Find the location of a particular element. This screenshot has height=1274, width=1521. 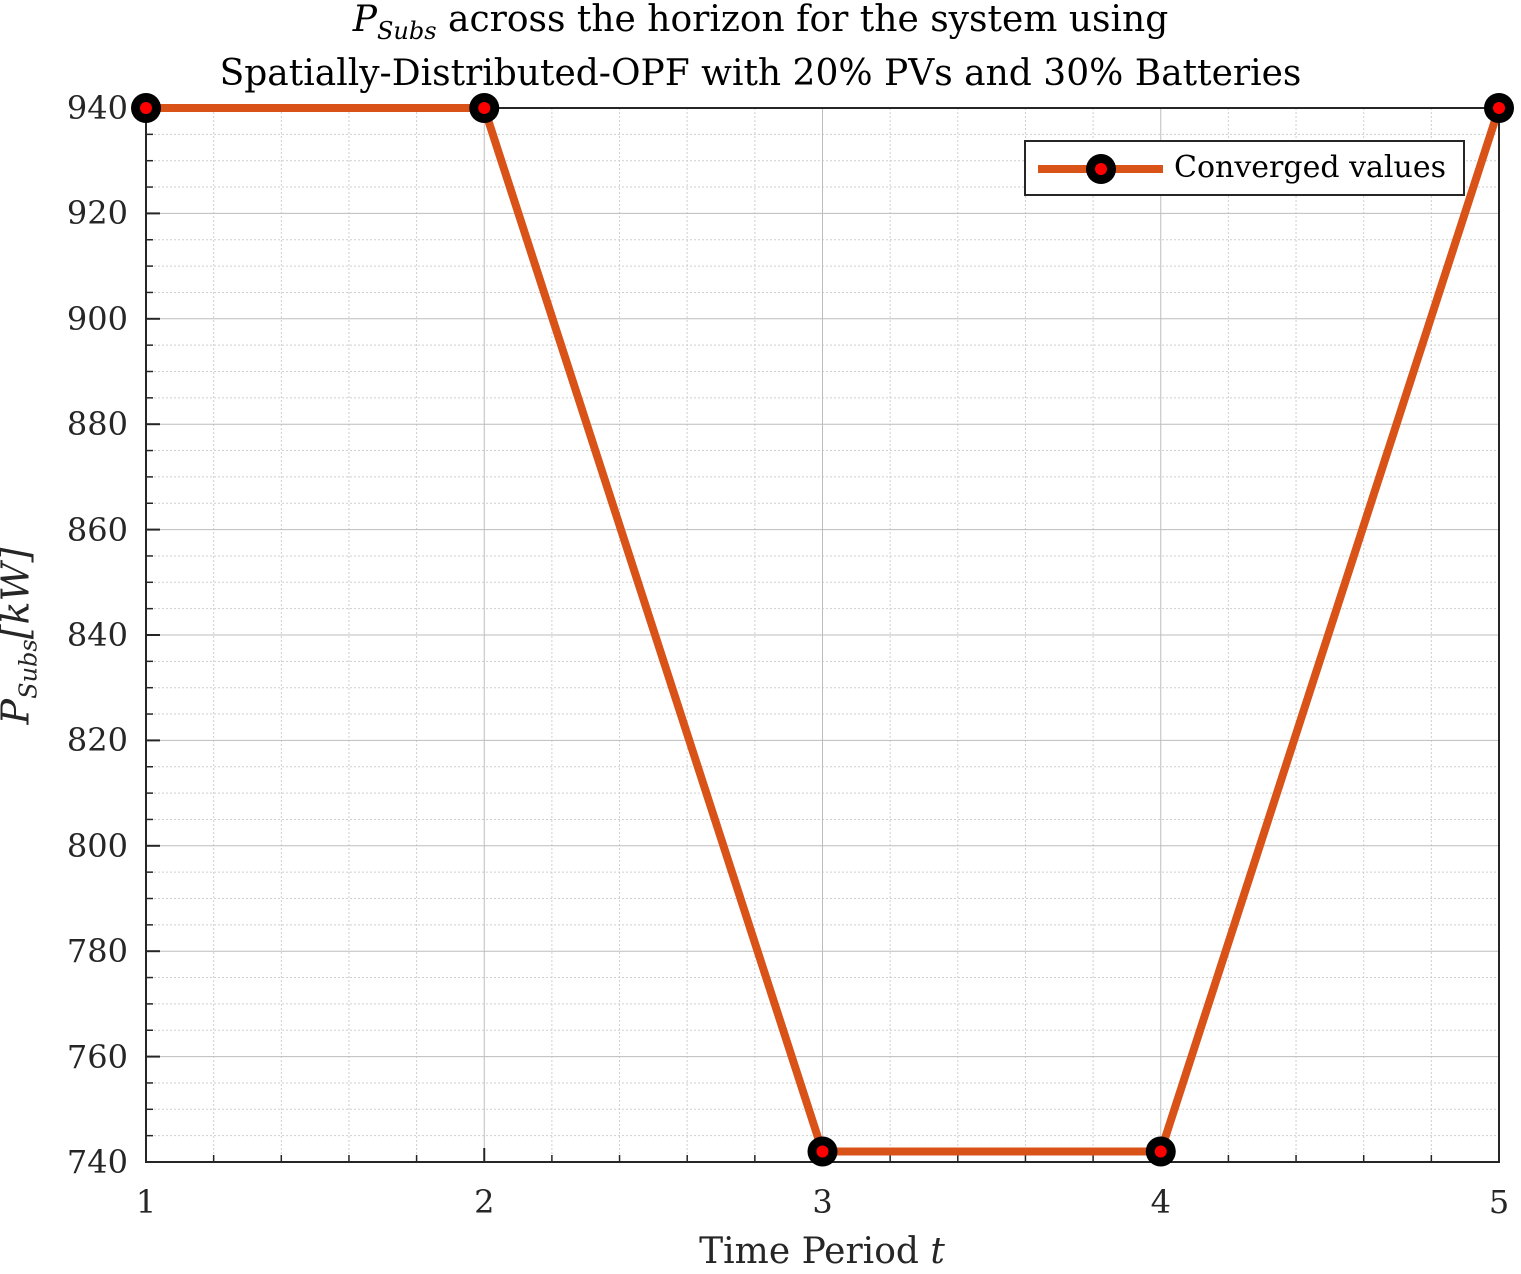

x-axis-label-text: Time Period is located at coordinates (815, 1251).